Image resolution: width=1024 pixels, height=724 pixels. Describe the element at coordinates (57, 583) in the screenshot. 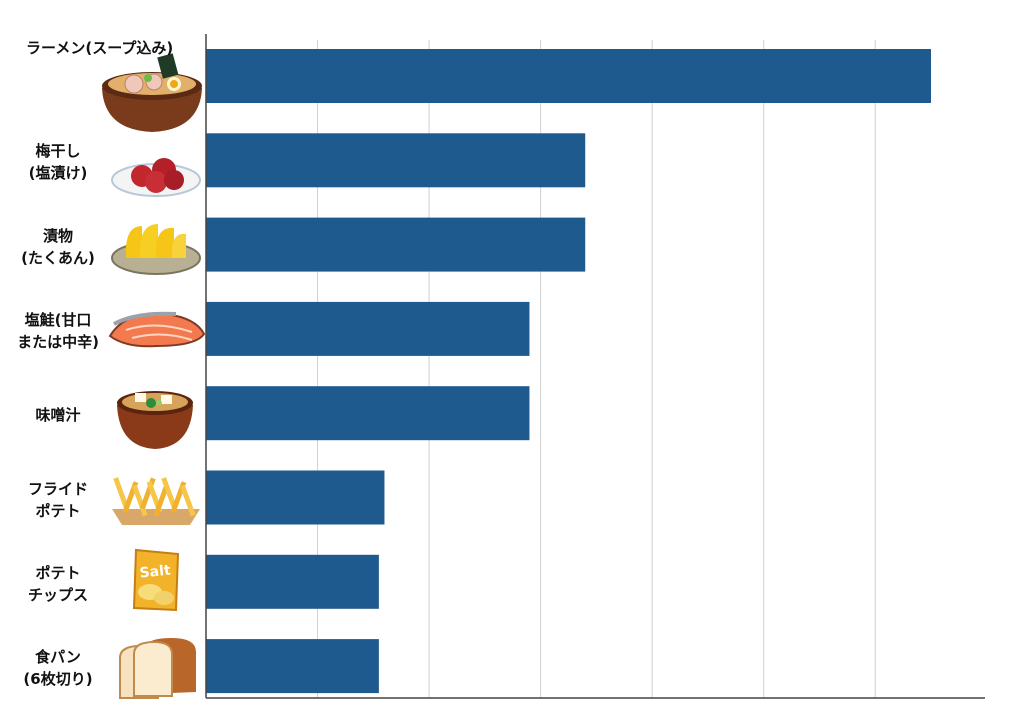

I see `category-label: ポテト チップス` at that location.